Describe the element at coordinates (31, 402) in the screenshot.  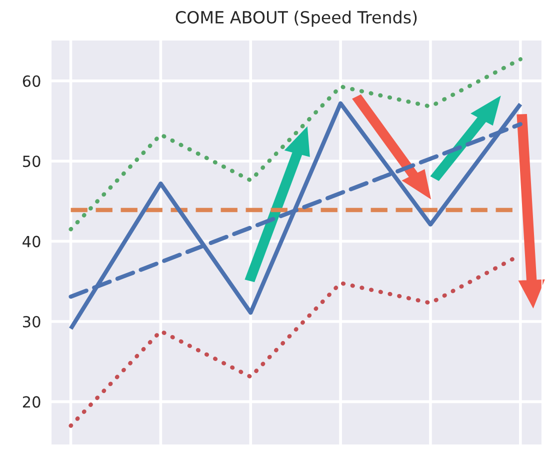
I see `y-tick-label: 20` at that location.